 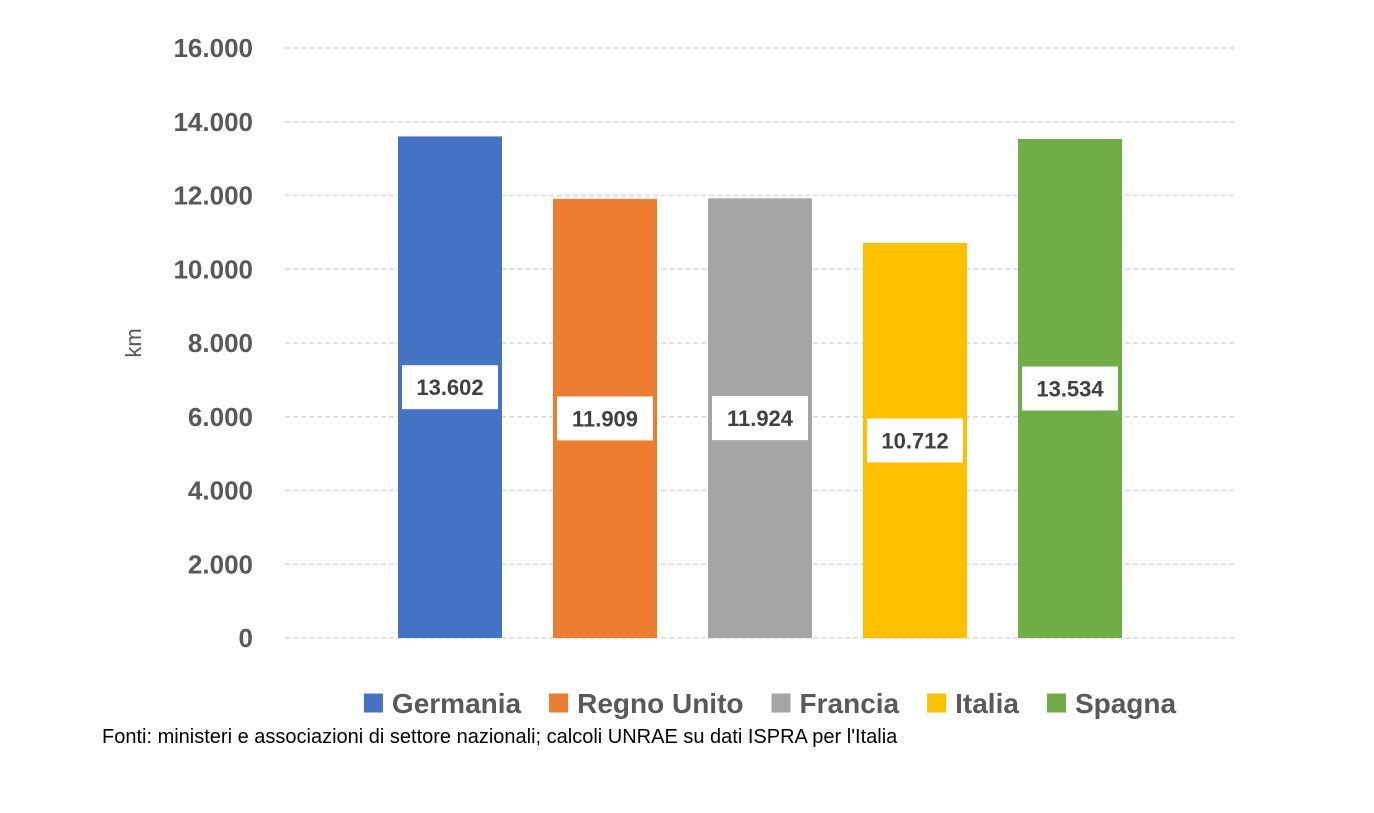 I want to click on legend-label: Italia, so click(x=987, y=703).